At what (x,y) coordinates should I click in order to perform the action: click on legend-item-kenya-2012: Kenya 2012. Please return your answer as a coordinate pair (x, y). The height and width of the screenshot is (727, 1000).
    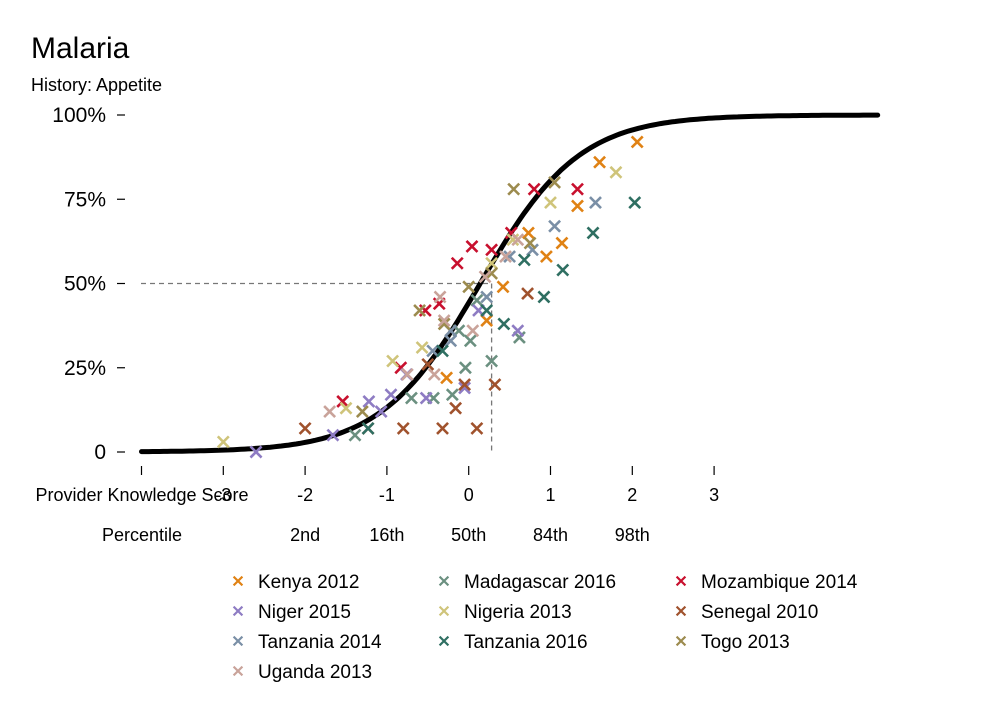
    Looking at the image, I should click on (295, 582).